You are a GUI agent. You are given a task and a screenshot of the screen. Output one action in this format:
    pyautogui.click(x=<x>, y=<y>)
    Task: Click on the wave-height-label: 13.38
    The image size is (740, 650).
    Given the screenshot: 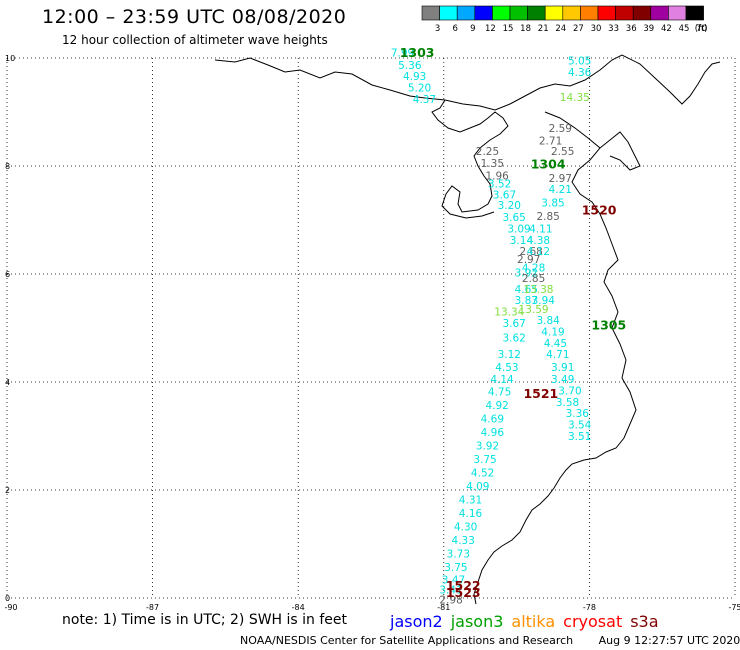 What is the action you would take?
    pyautogui.click(x=538, y=290)
    